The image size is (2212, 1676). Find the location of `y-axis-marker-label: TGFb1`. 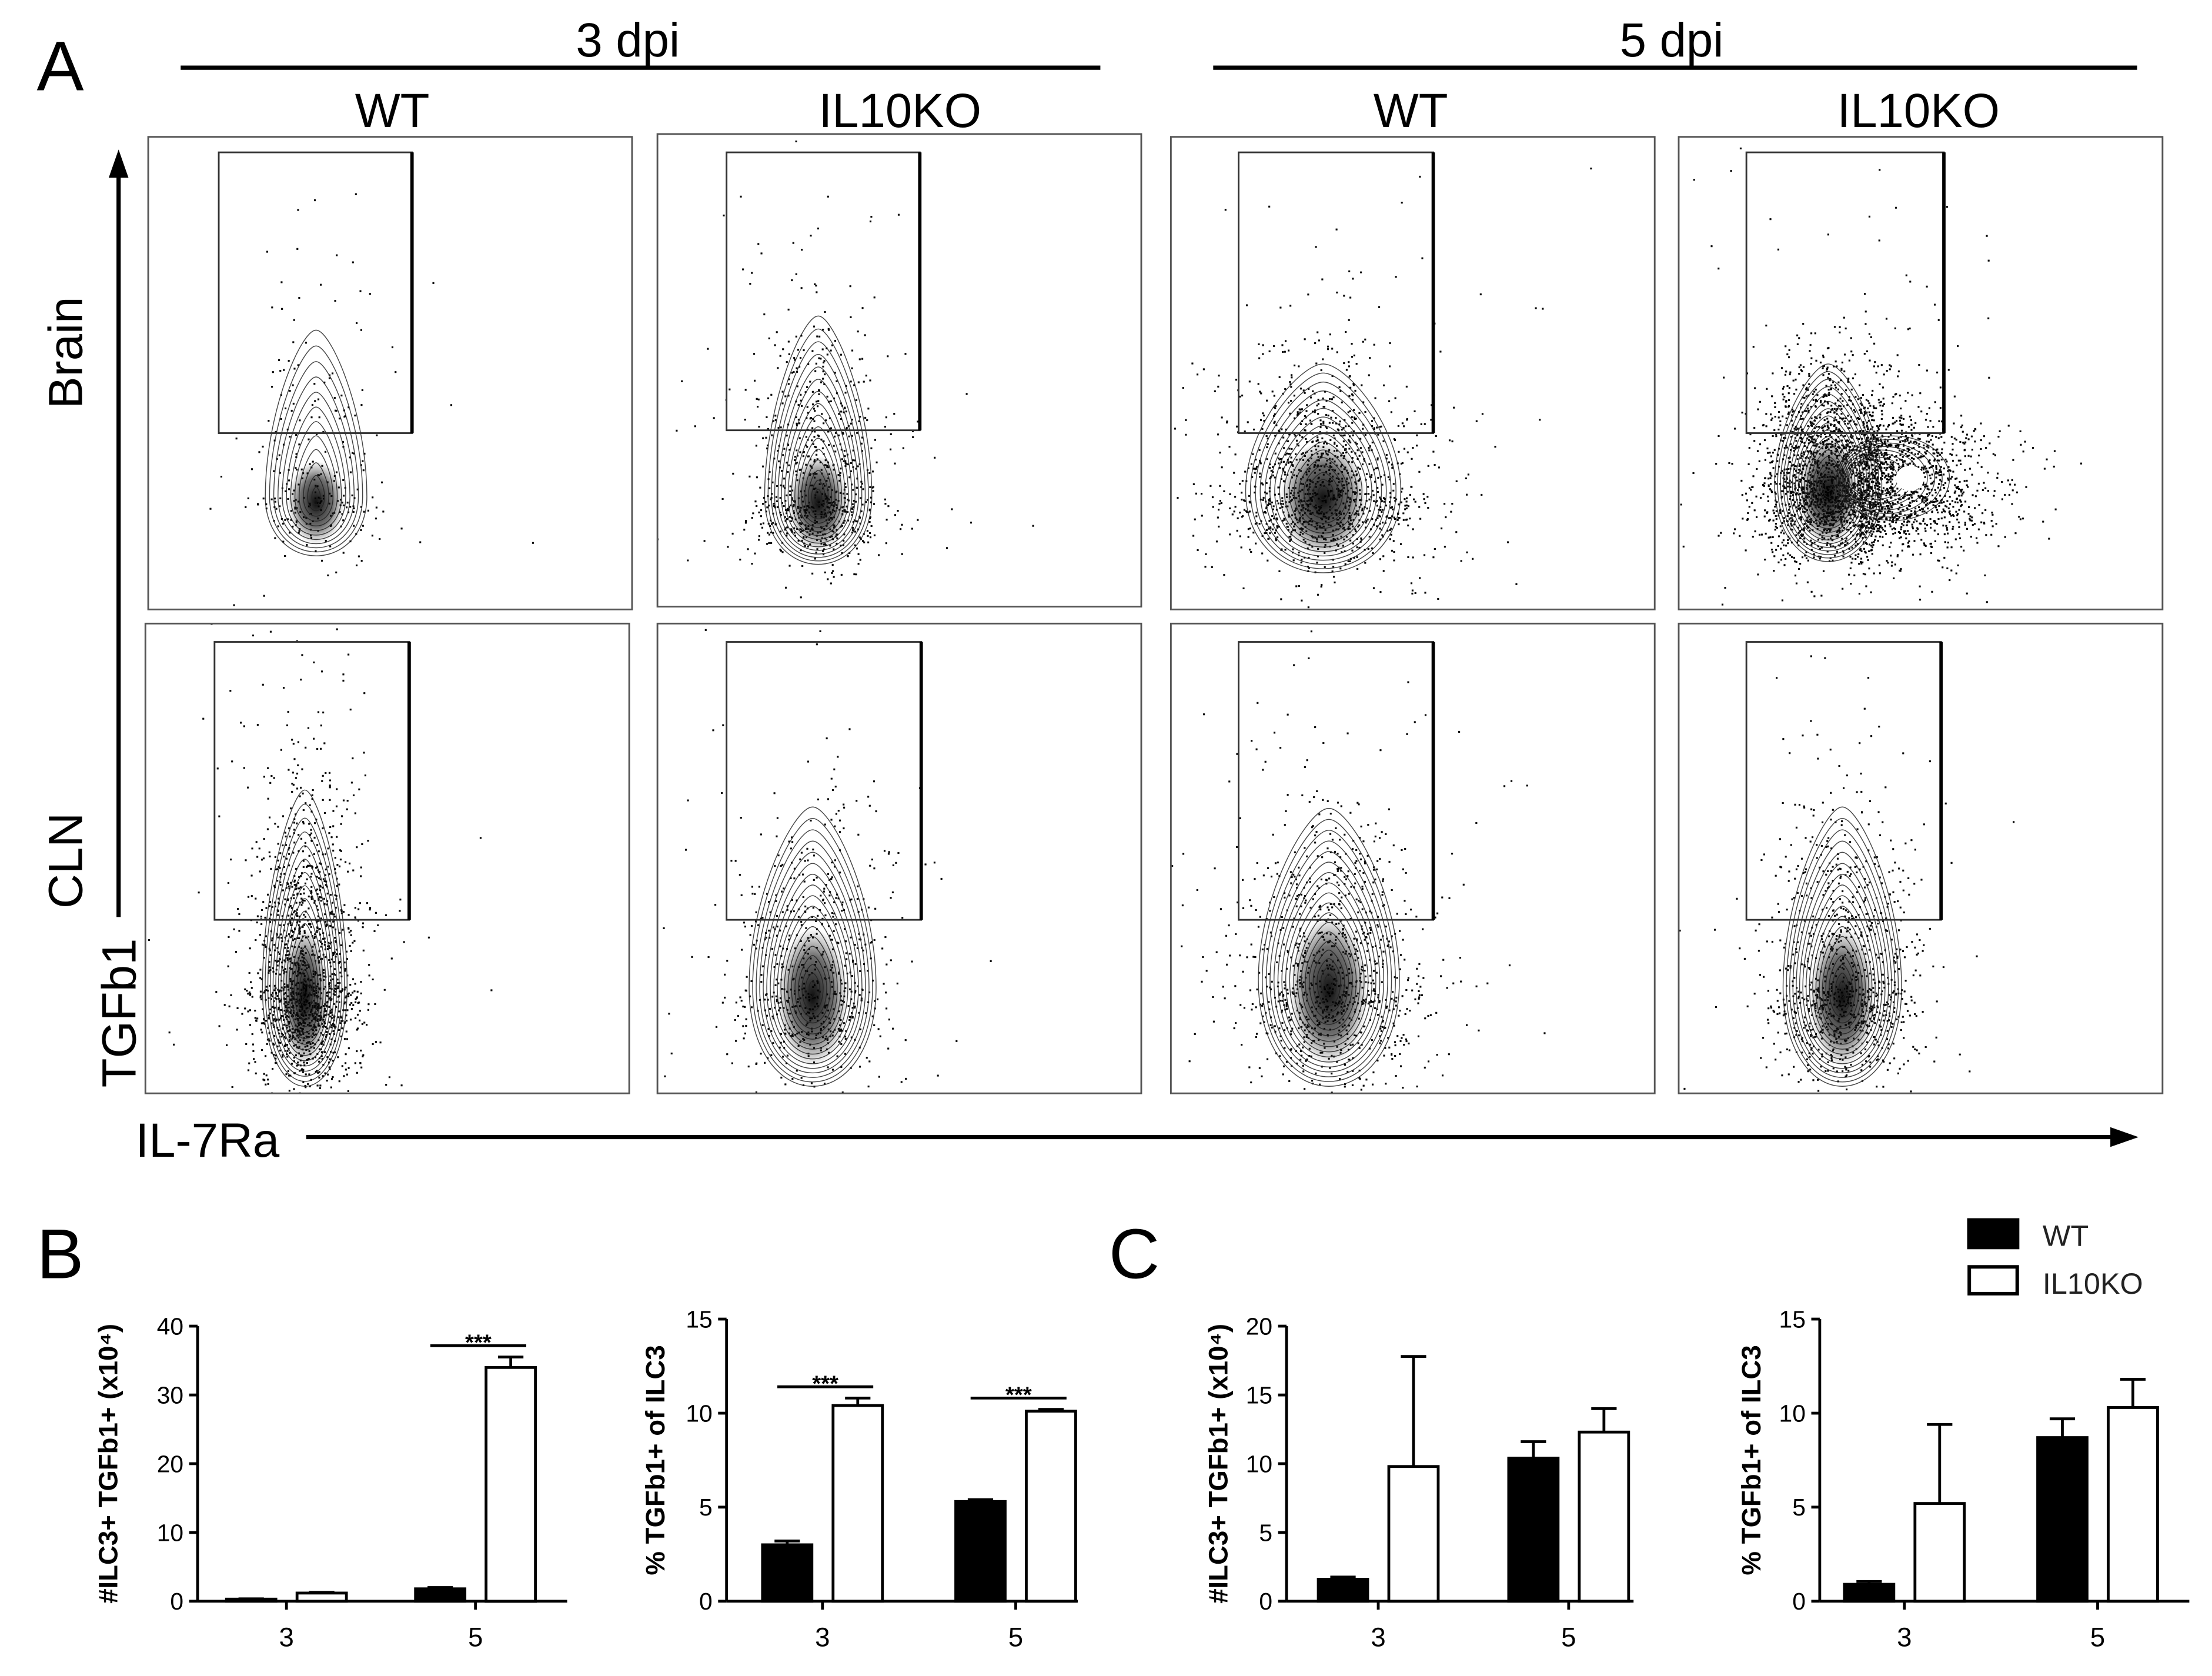

y-axis-marker-label: TGFb1 is located at coordinates (119, 1013).